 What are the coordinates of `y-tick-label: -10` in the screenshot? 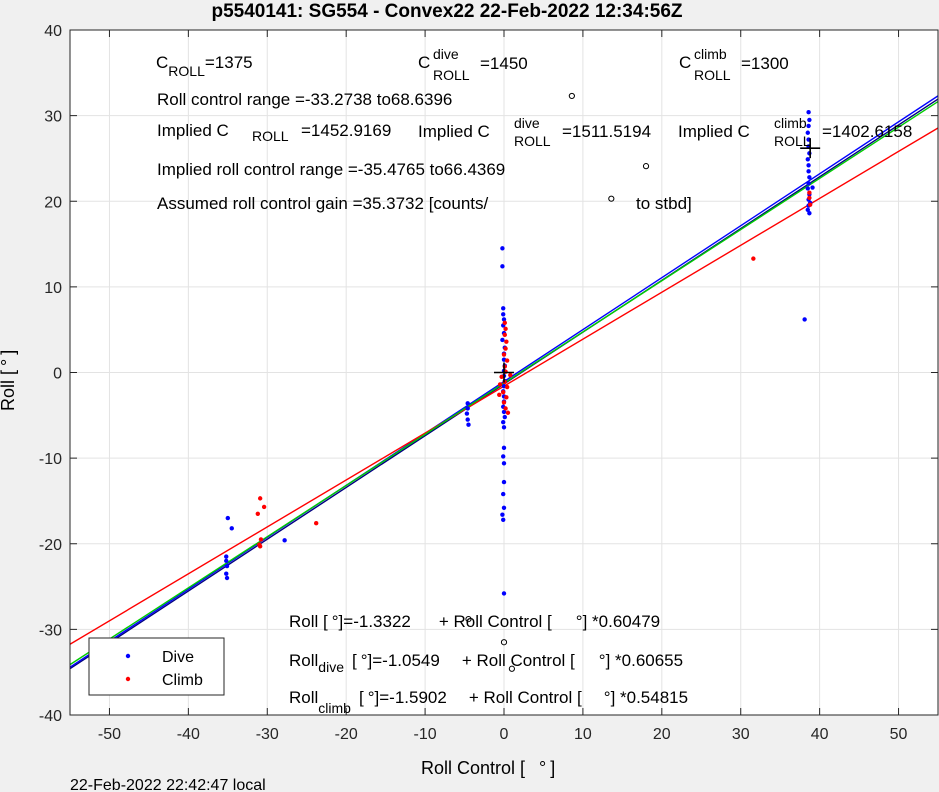 It's located at (50, 459).